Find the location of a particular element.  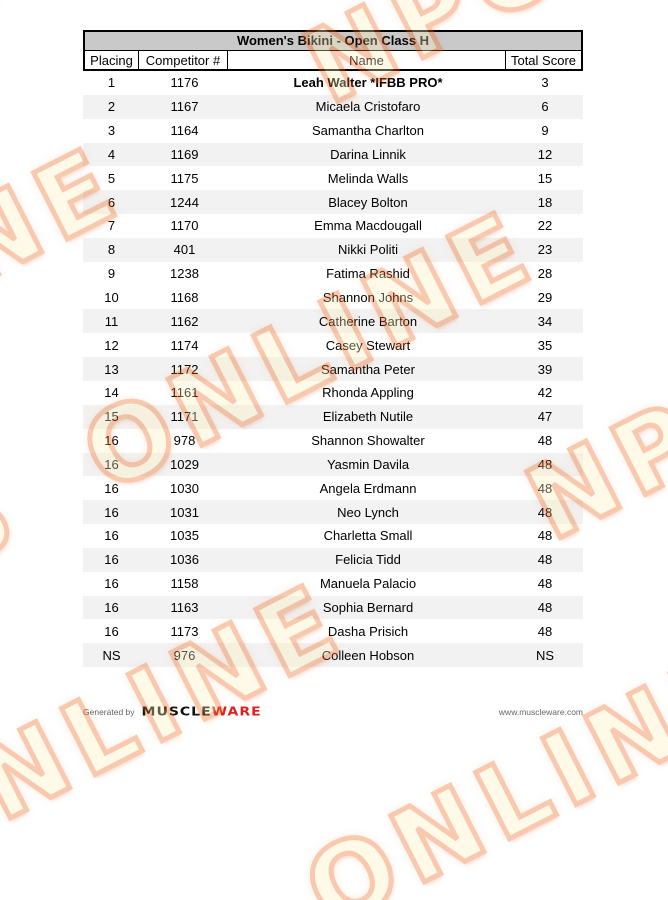

cell-placing: 3 is located at coordinates (111, 131).